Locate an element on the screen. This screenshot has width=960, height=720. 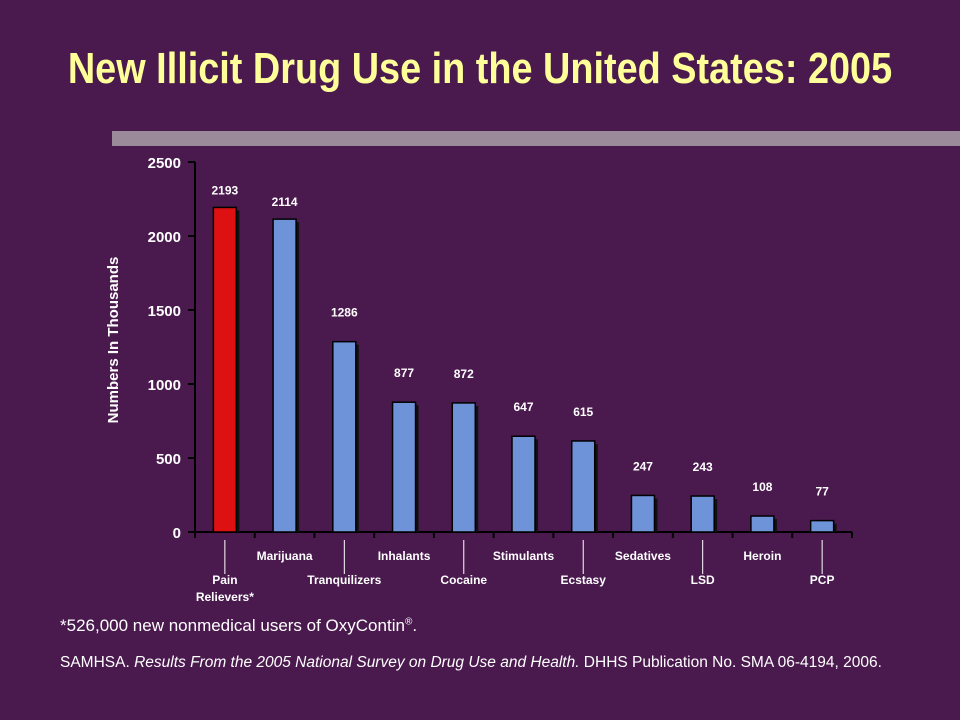
category-label: Relievers* is located at coordinates (225, 597).